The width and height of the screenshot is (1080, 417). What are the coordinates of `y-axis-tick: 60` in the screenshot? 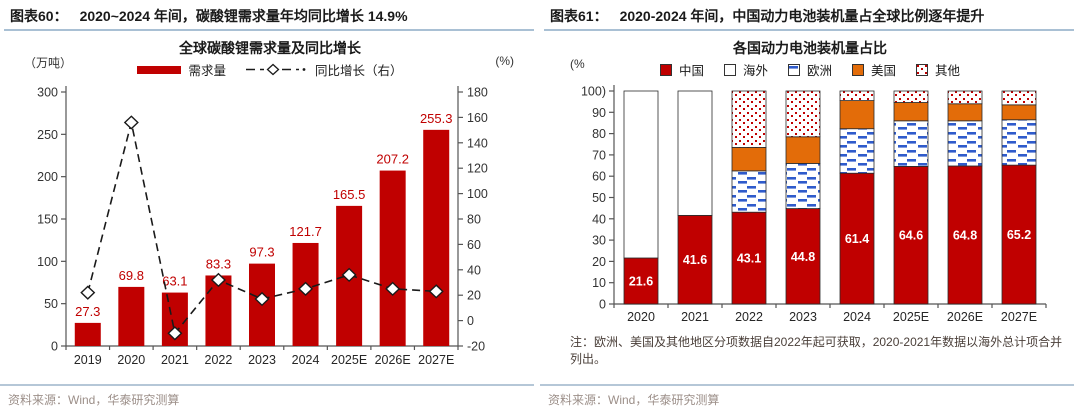 It's located at (599, 177).